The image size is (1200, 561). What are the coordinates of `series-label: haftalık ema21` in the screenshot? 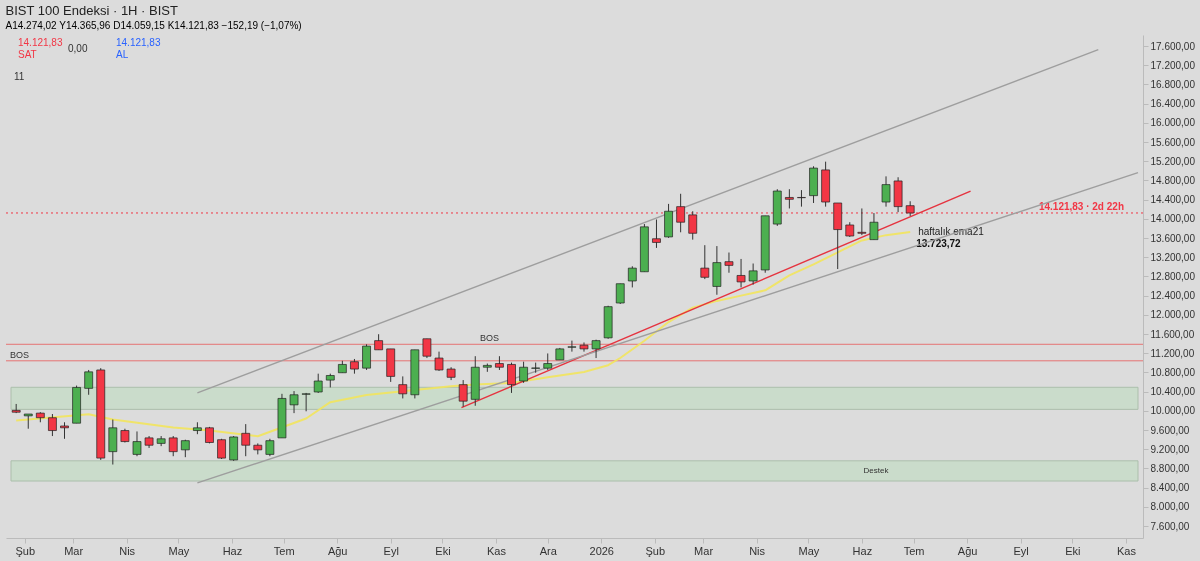 It's located at (951, 232).